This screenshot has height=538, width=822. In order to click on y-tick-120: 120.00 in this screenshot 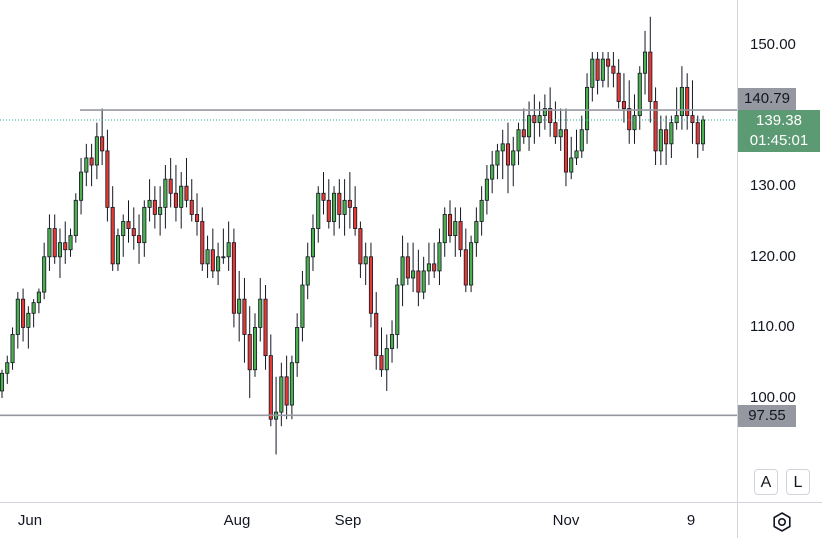, I will do `click(773, 256)`.